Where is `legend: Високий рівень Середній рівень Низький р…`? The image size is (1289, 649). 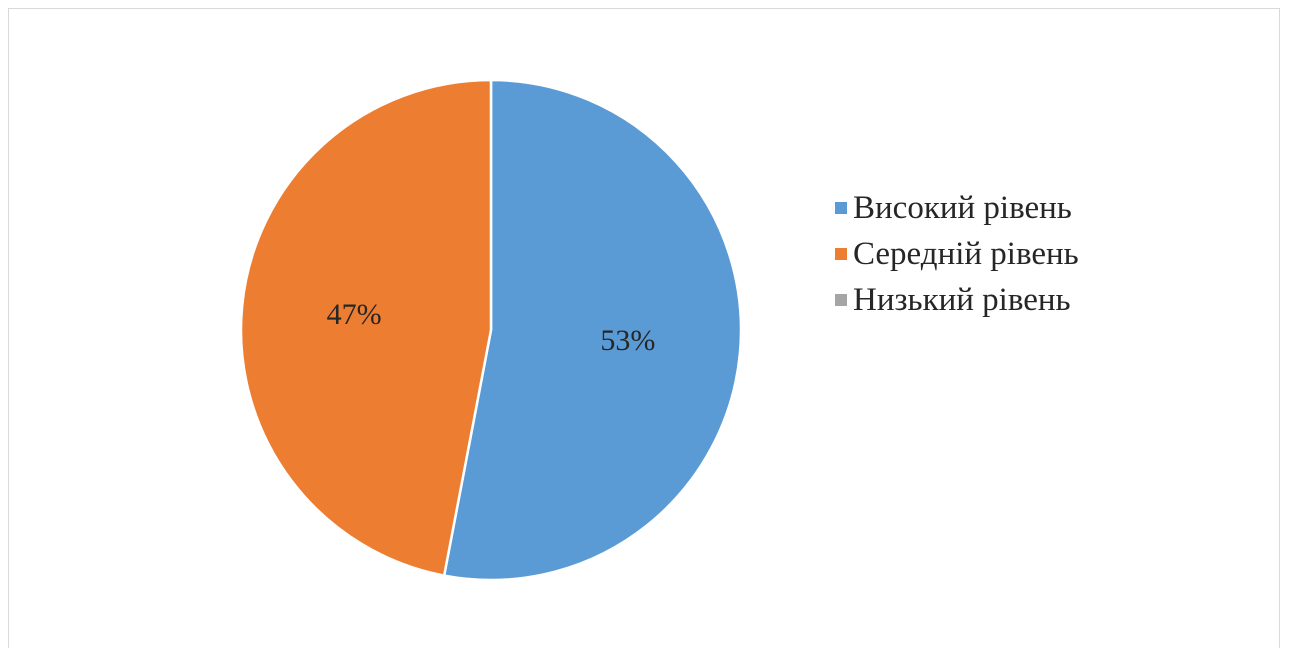 legend: Високий рівень Середній рівень Низький р… is located at coordinates (957, 254).